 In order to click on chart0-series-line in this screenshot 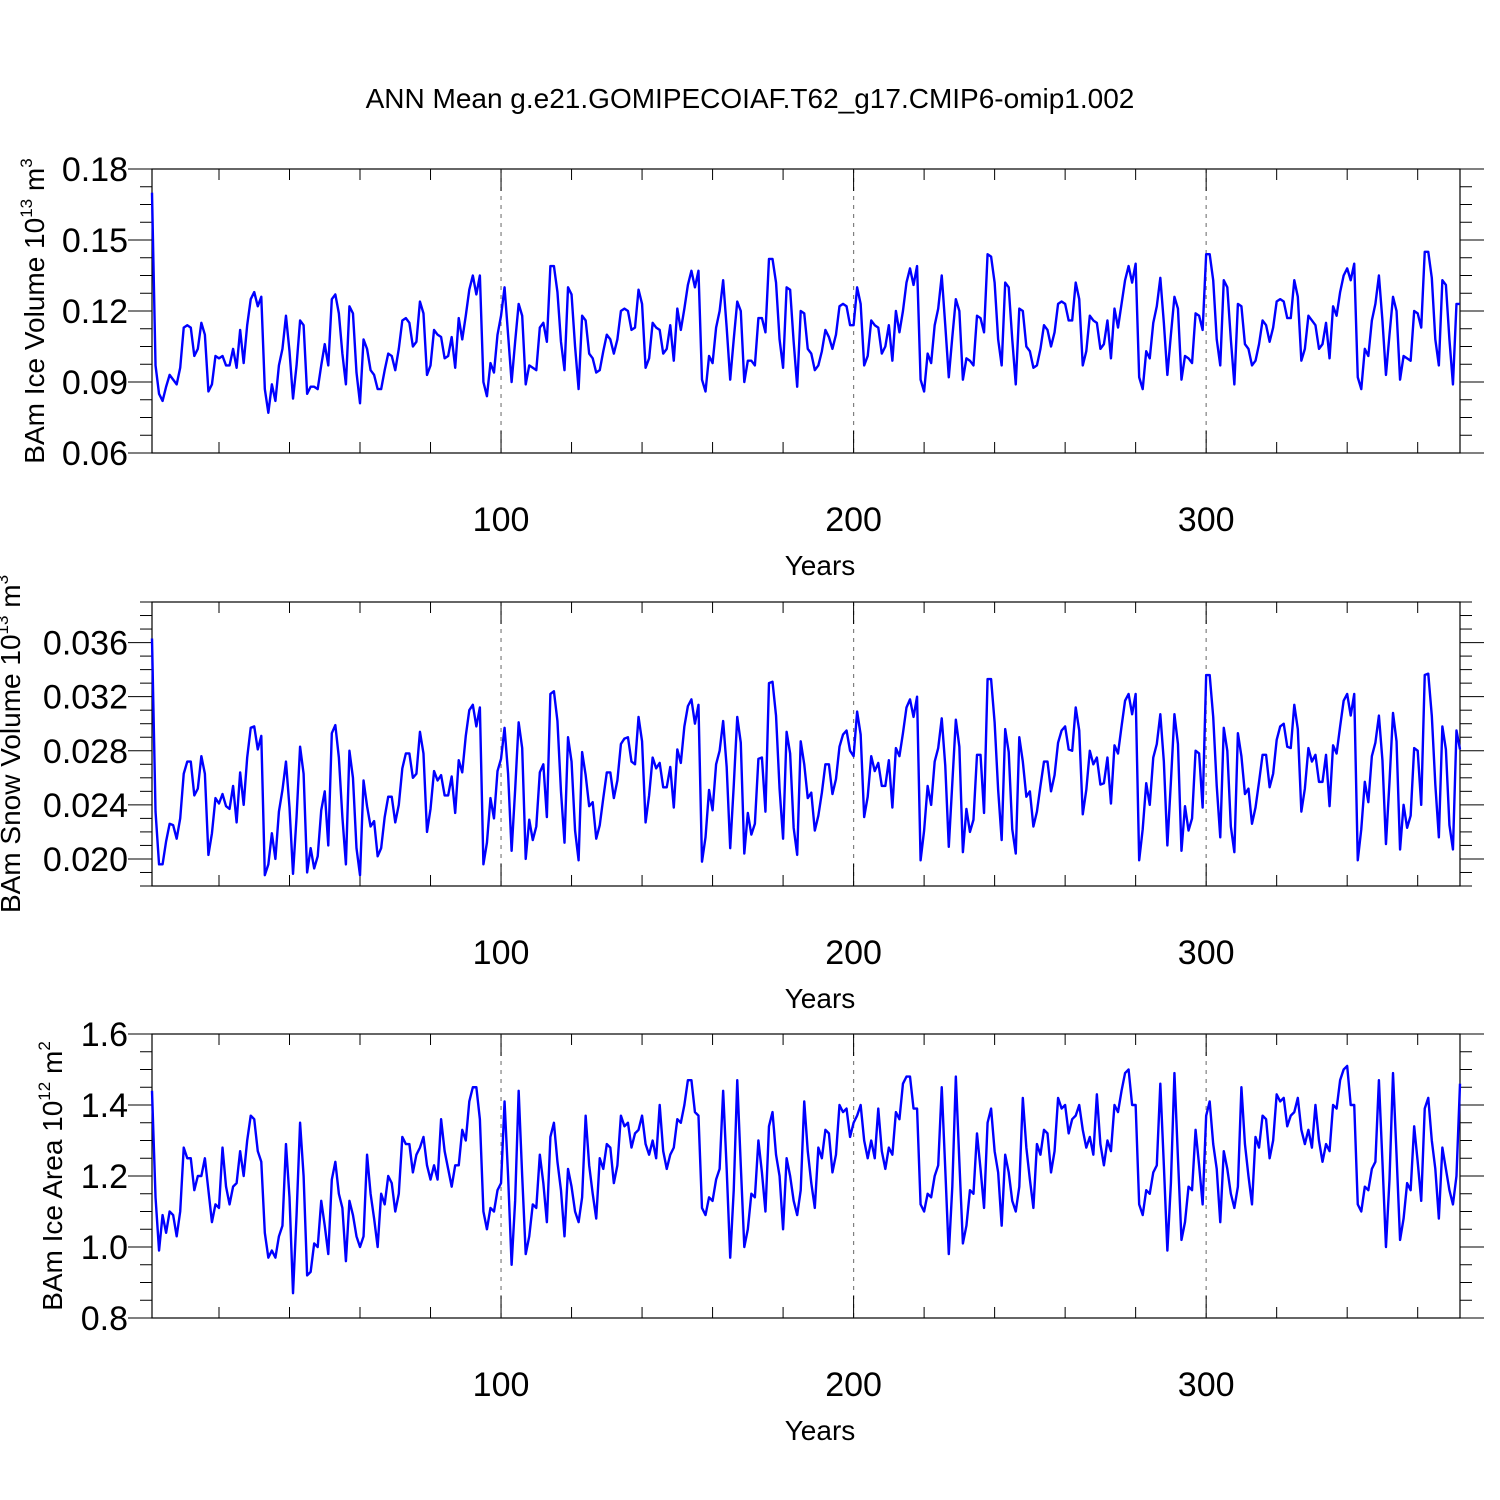, I will do `click(805, 303)`.